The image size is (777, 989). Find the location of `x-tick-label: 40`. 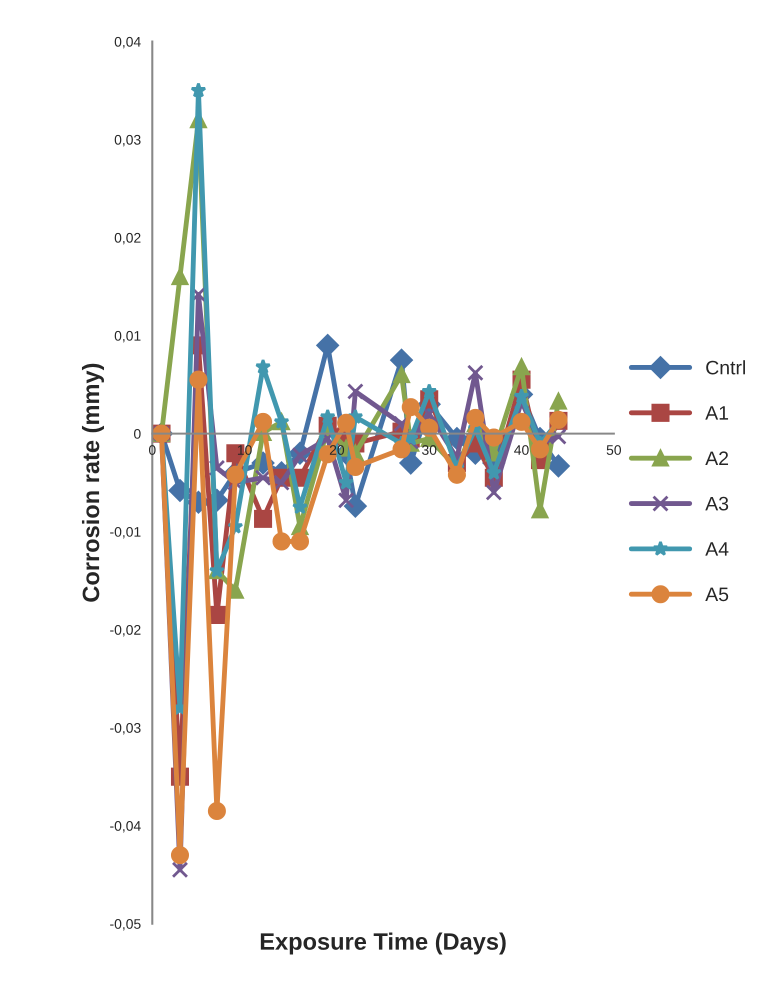

x-tick-label: 40 is located at coordinates (521, 450).